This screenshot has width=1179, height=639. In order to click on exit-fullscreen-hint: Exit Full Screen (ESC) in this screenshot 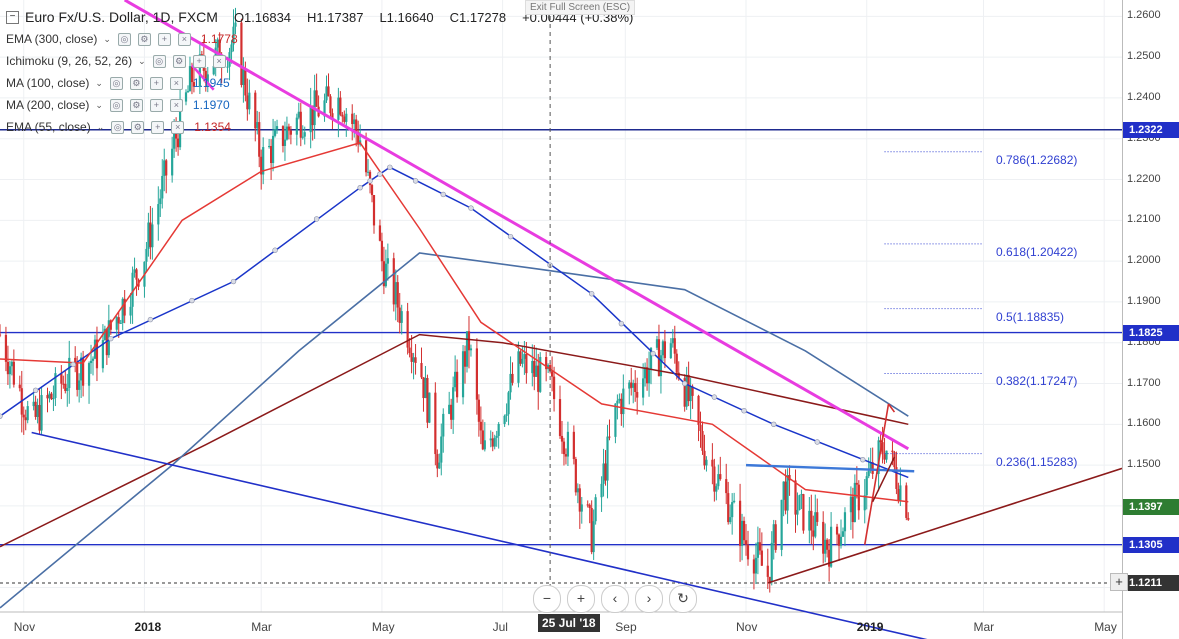, I will do `click(580, 7)`.